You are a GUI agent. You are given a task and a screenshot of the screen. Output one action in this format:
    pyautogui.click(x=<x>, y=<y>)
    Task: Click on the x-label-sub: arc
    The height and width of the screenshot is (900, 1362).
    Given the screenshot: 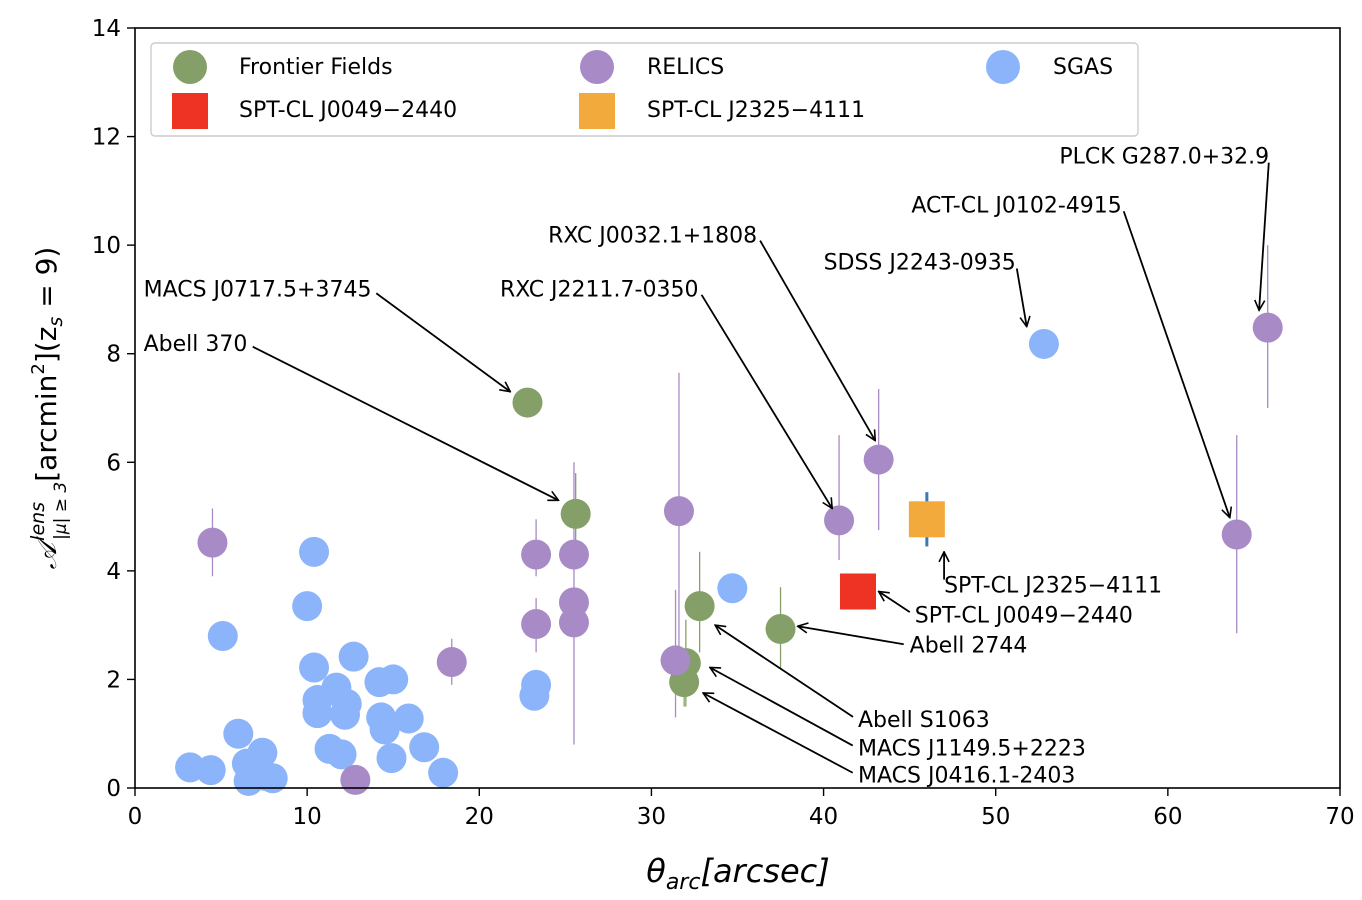 What is the action you would take?
    pyautogui.click(x=683, y=882)
    